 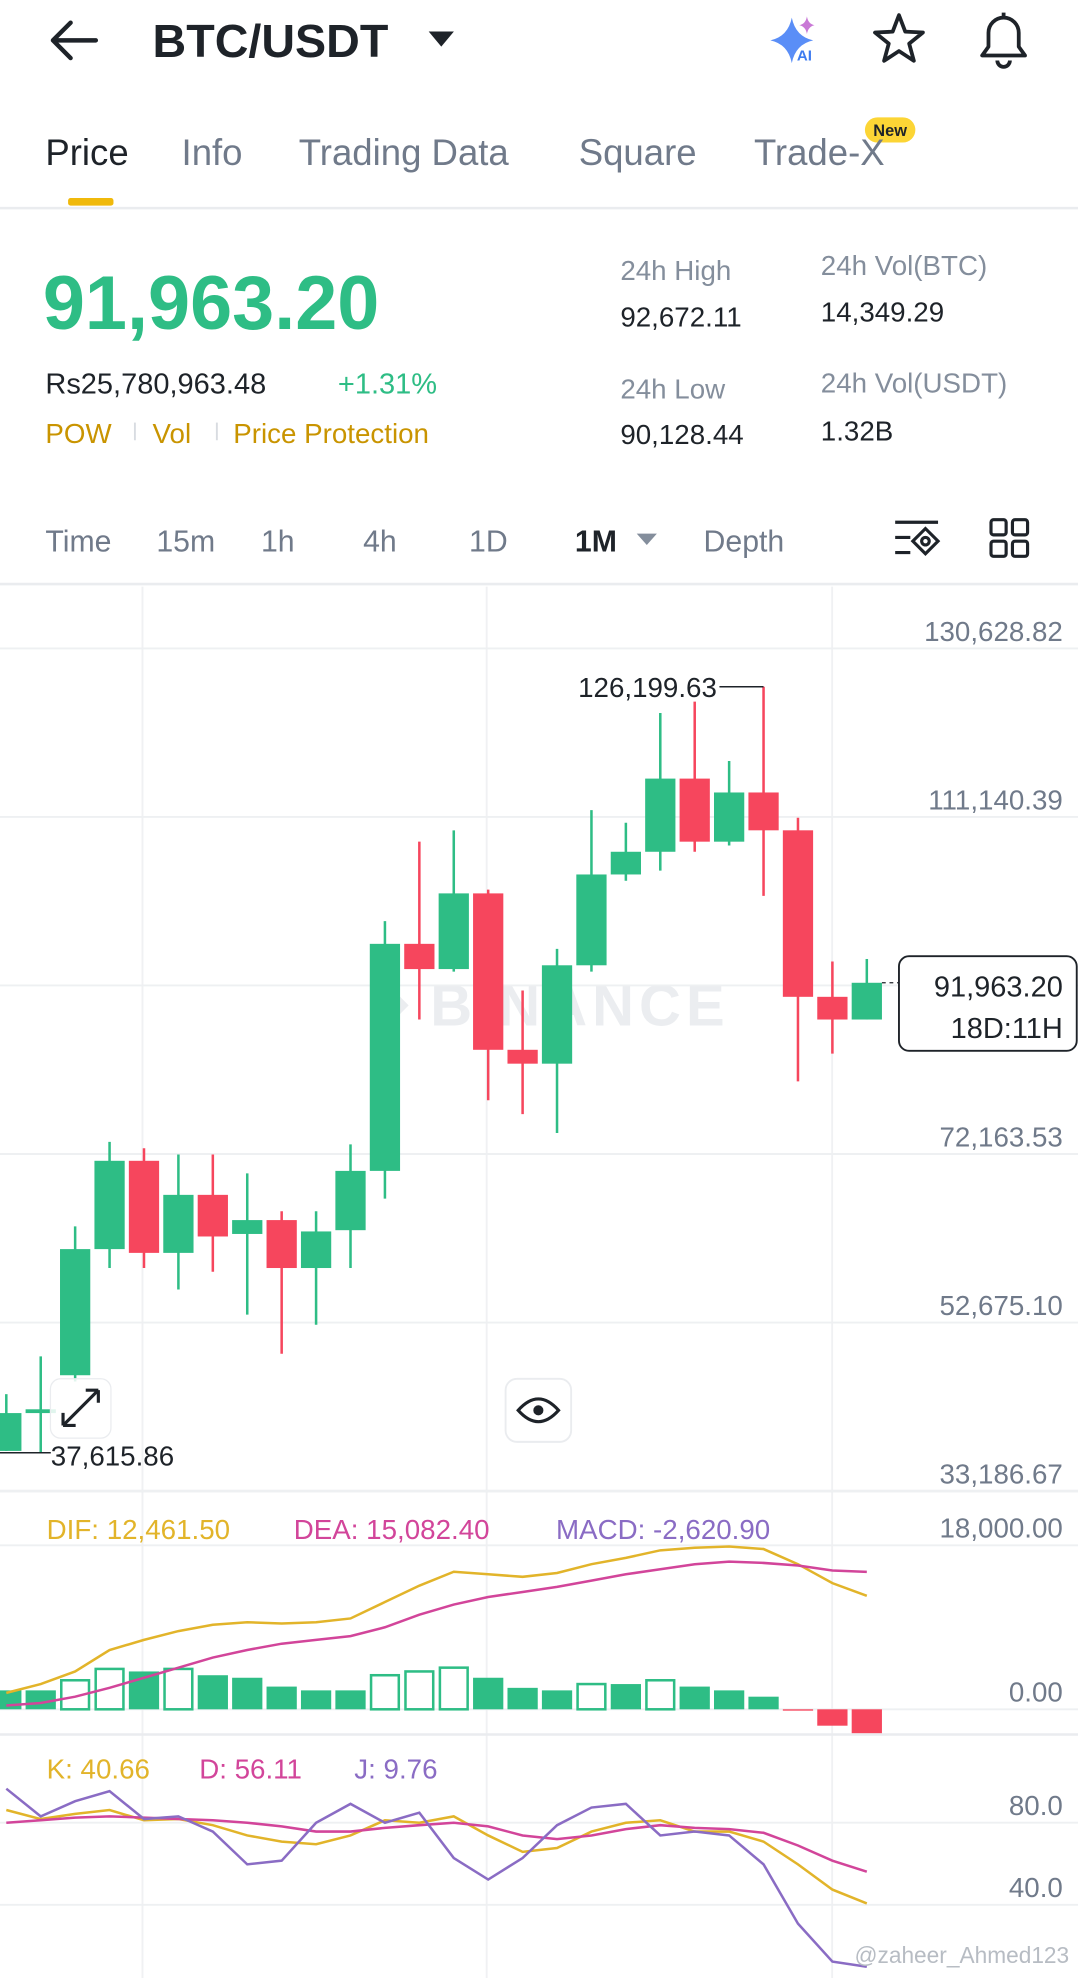 I want to click on eye-pupil, so click(x=538, y=1410).